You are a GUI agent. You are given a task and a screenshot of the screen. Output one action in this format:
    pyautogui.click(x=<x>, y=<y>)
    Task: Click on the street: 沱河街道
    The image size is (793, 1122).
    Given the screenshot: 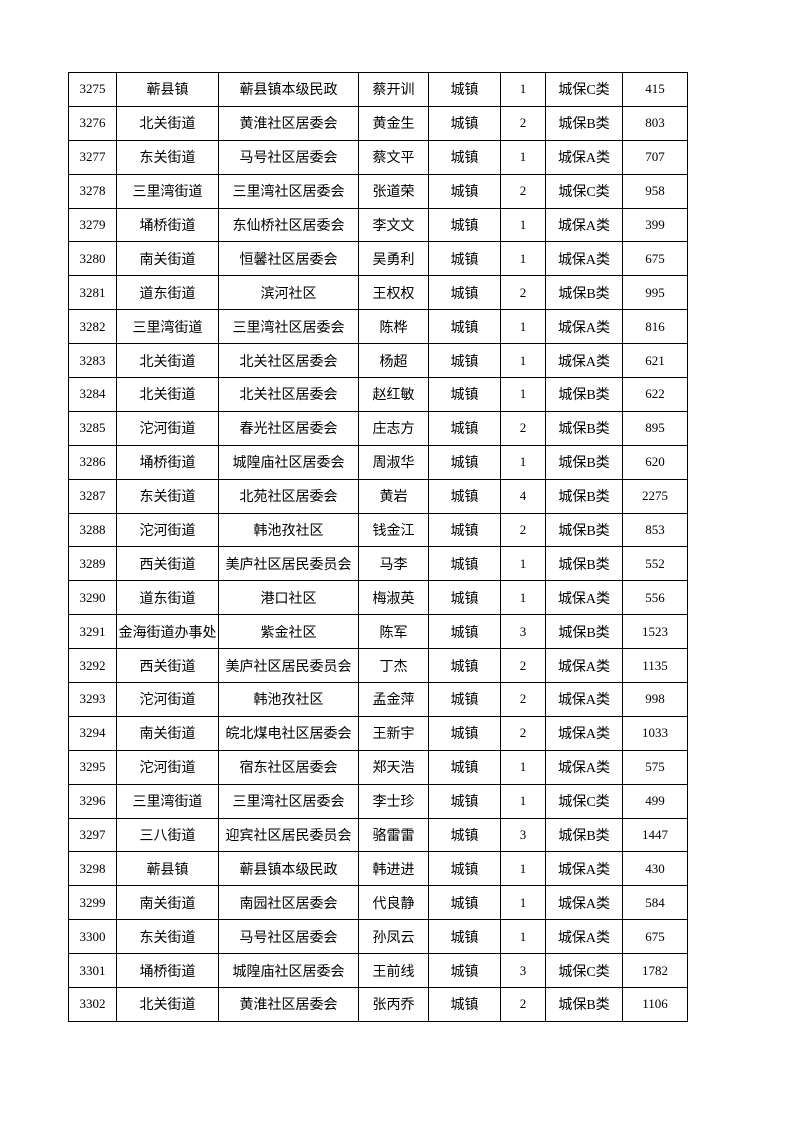 What is the action you would take?
    pyautogui.click(x=167, y=699)
    